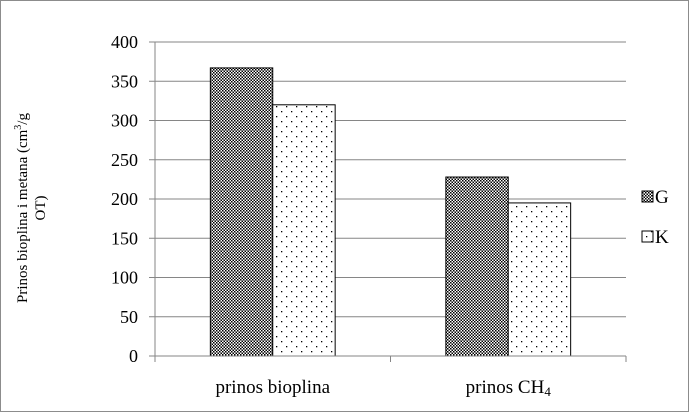 The width and height of the screenshot is (689, 412). I want to click on y-axis-title-line: Prinos bioplina i metana (cm3/g, so click(22, 208).